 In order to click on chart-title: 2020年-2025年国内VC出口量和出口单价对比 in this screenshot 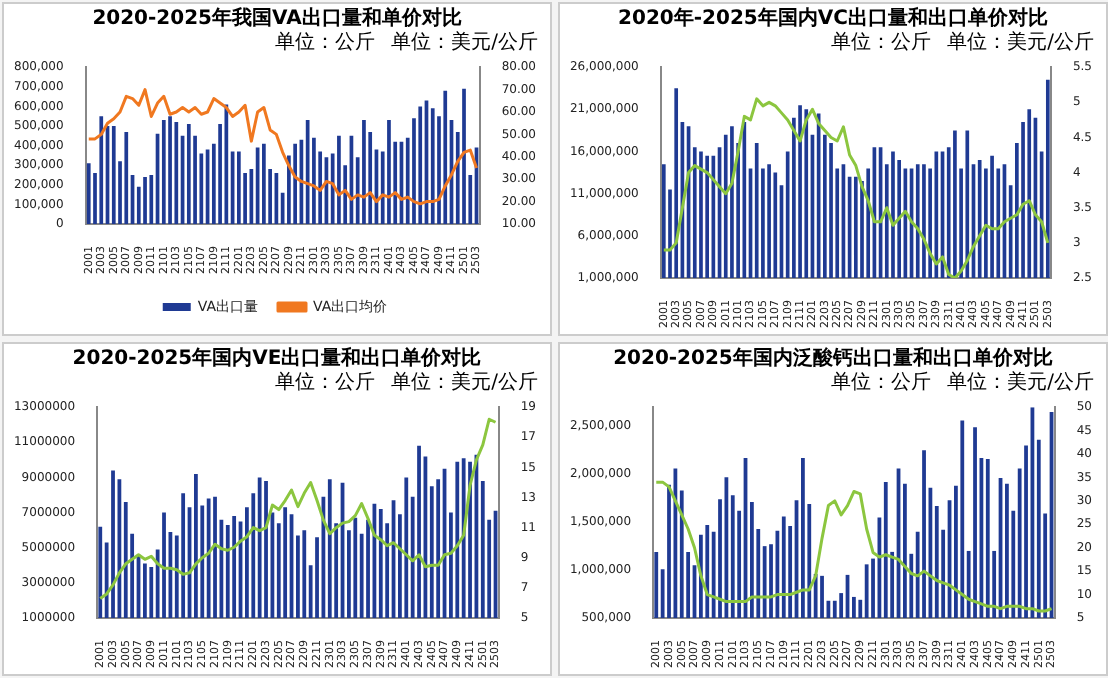, I will do `click(833, 19)`.